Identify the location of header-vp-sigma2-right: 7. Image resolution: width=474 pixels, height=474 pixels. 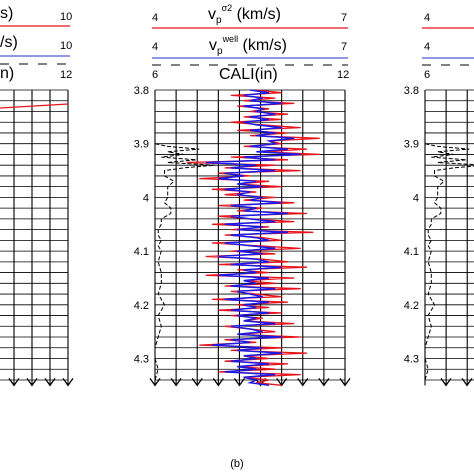
(344, 18).